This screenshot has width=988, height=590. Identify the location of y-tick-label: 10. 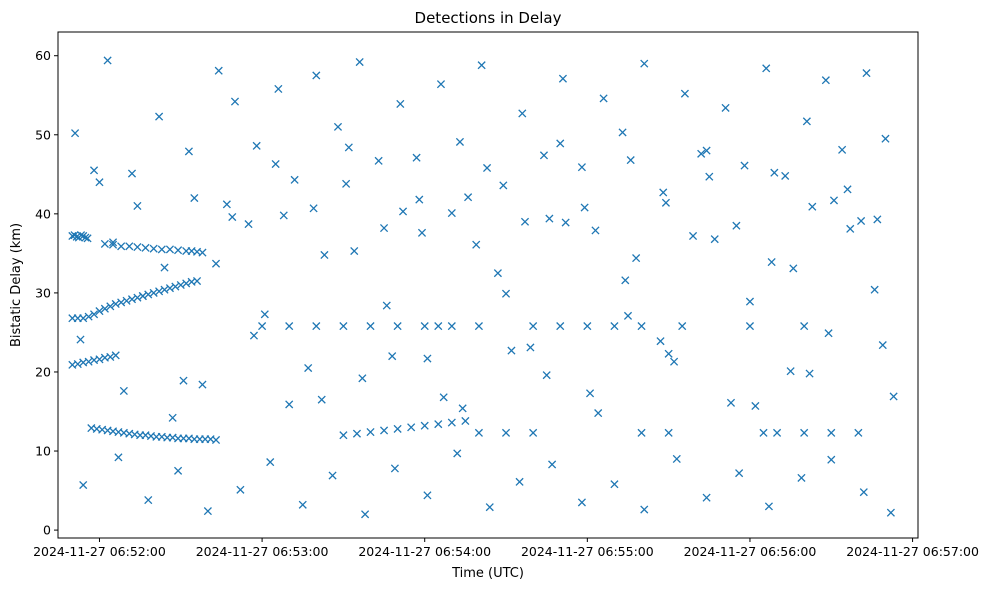
(43, 451).